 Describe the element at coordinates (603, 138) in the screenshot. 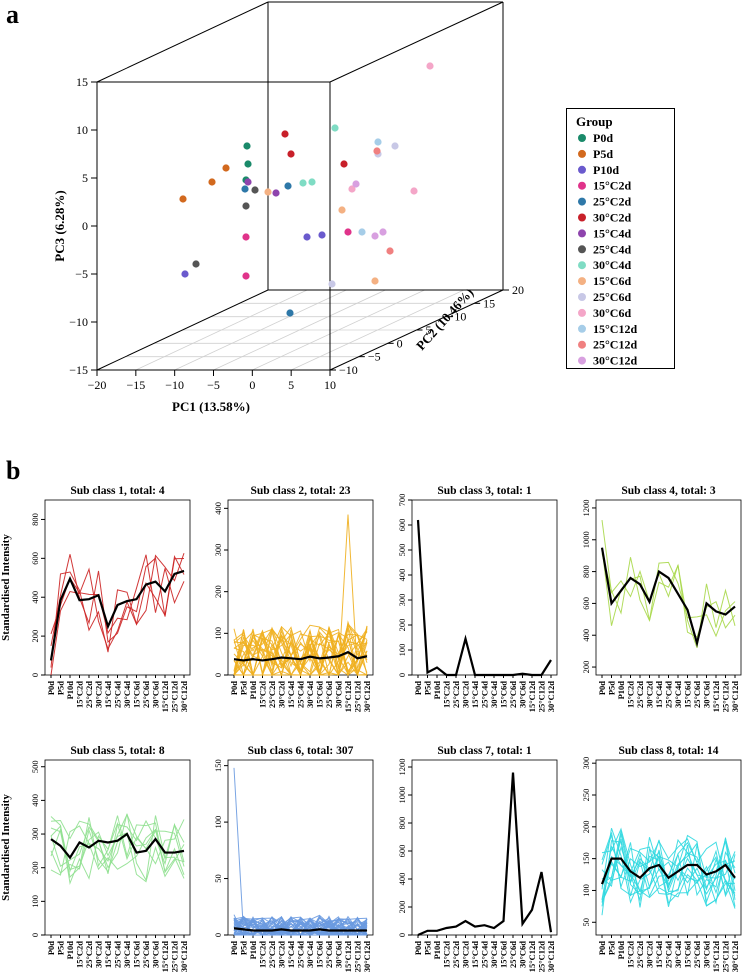

I see `legend-entry: P0d` at that location.